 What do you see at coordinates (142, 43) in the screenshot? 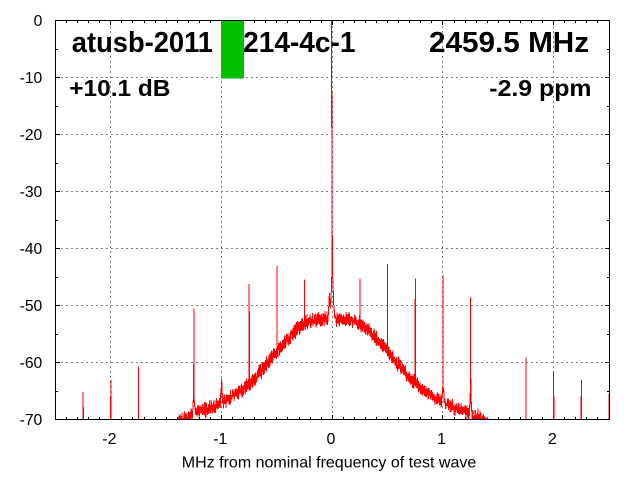
I see `svg-text: atusb-2011` at bounding box center [142, 43].